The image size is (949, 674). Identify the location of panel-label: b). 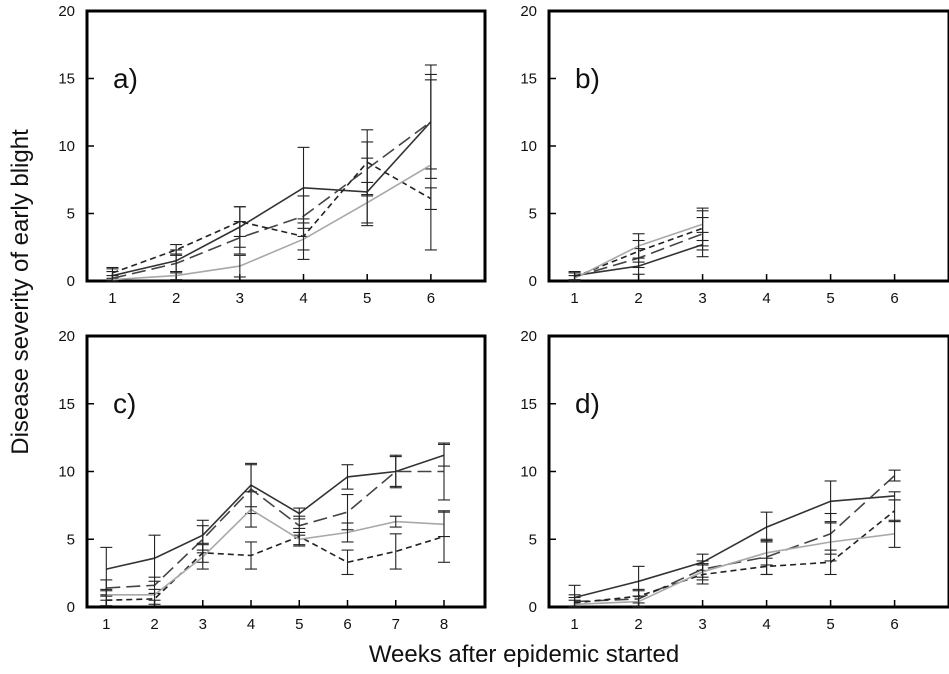
(587, 78).